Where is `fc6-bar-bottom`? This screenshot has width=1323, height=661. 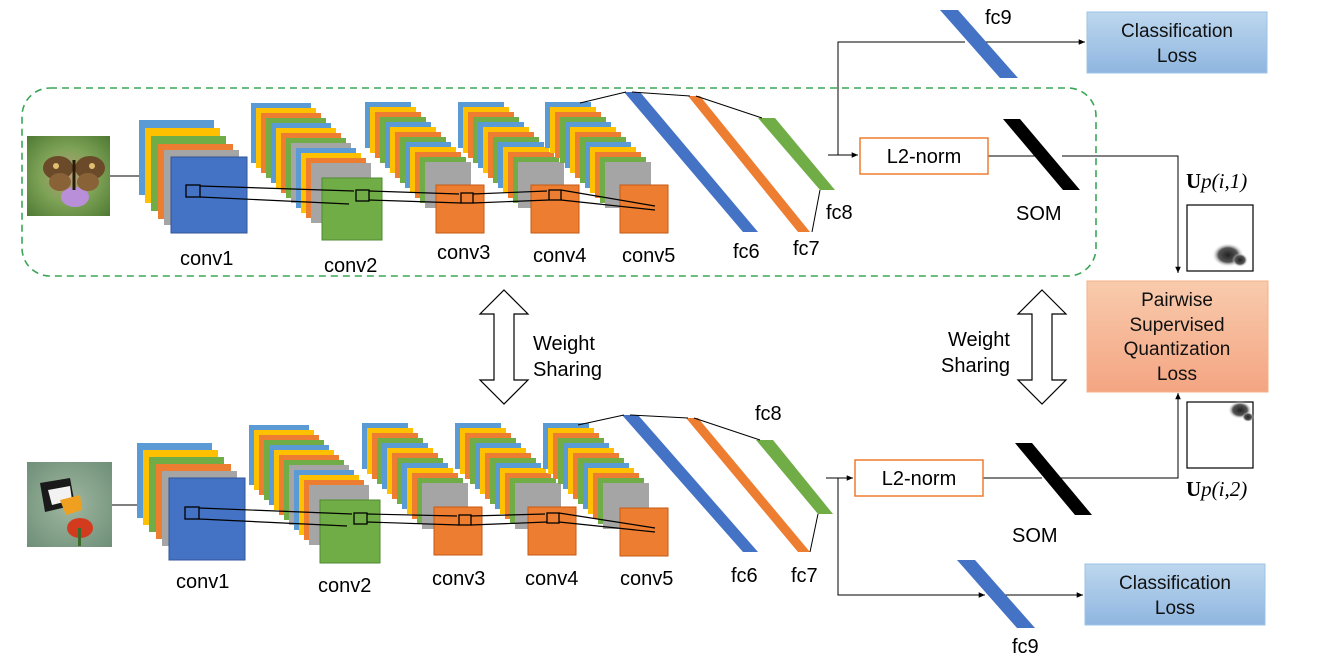
fc6-bar-bottom is located at coordinates (690, 483).